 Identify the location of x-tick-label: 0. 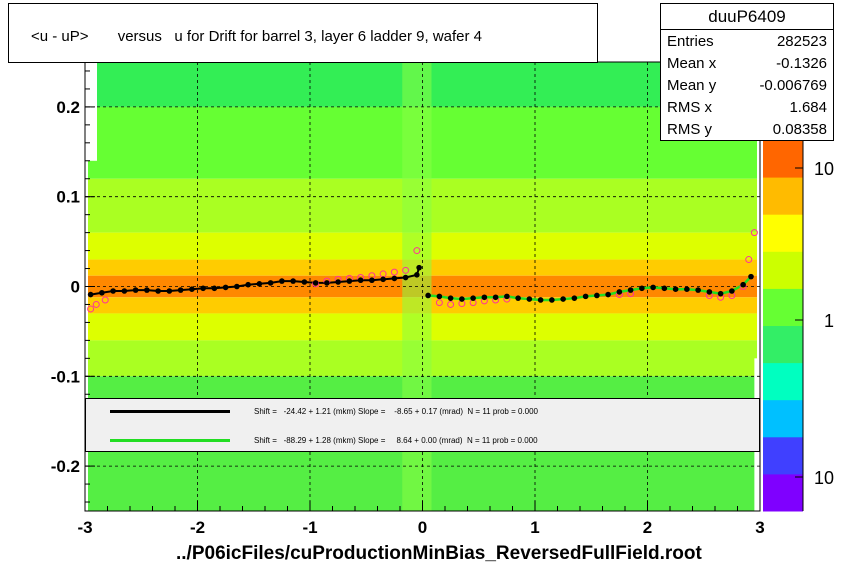
(422, 527).